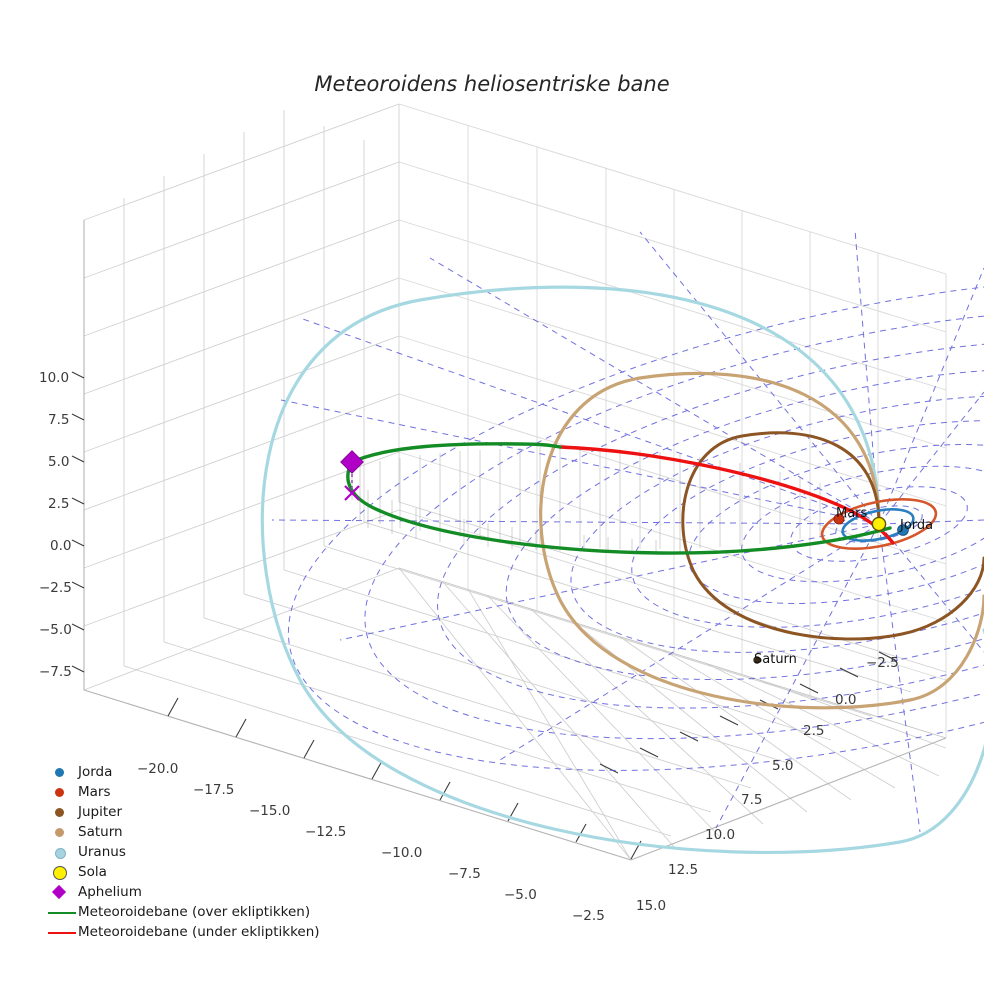 Image resolution: width=984 pixels, height=984 pixels. Describe the element at coordinates (903, 530) in the screenshot. I see `marker-jorda` at that location.